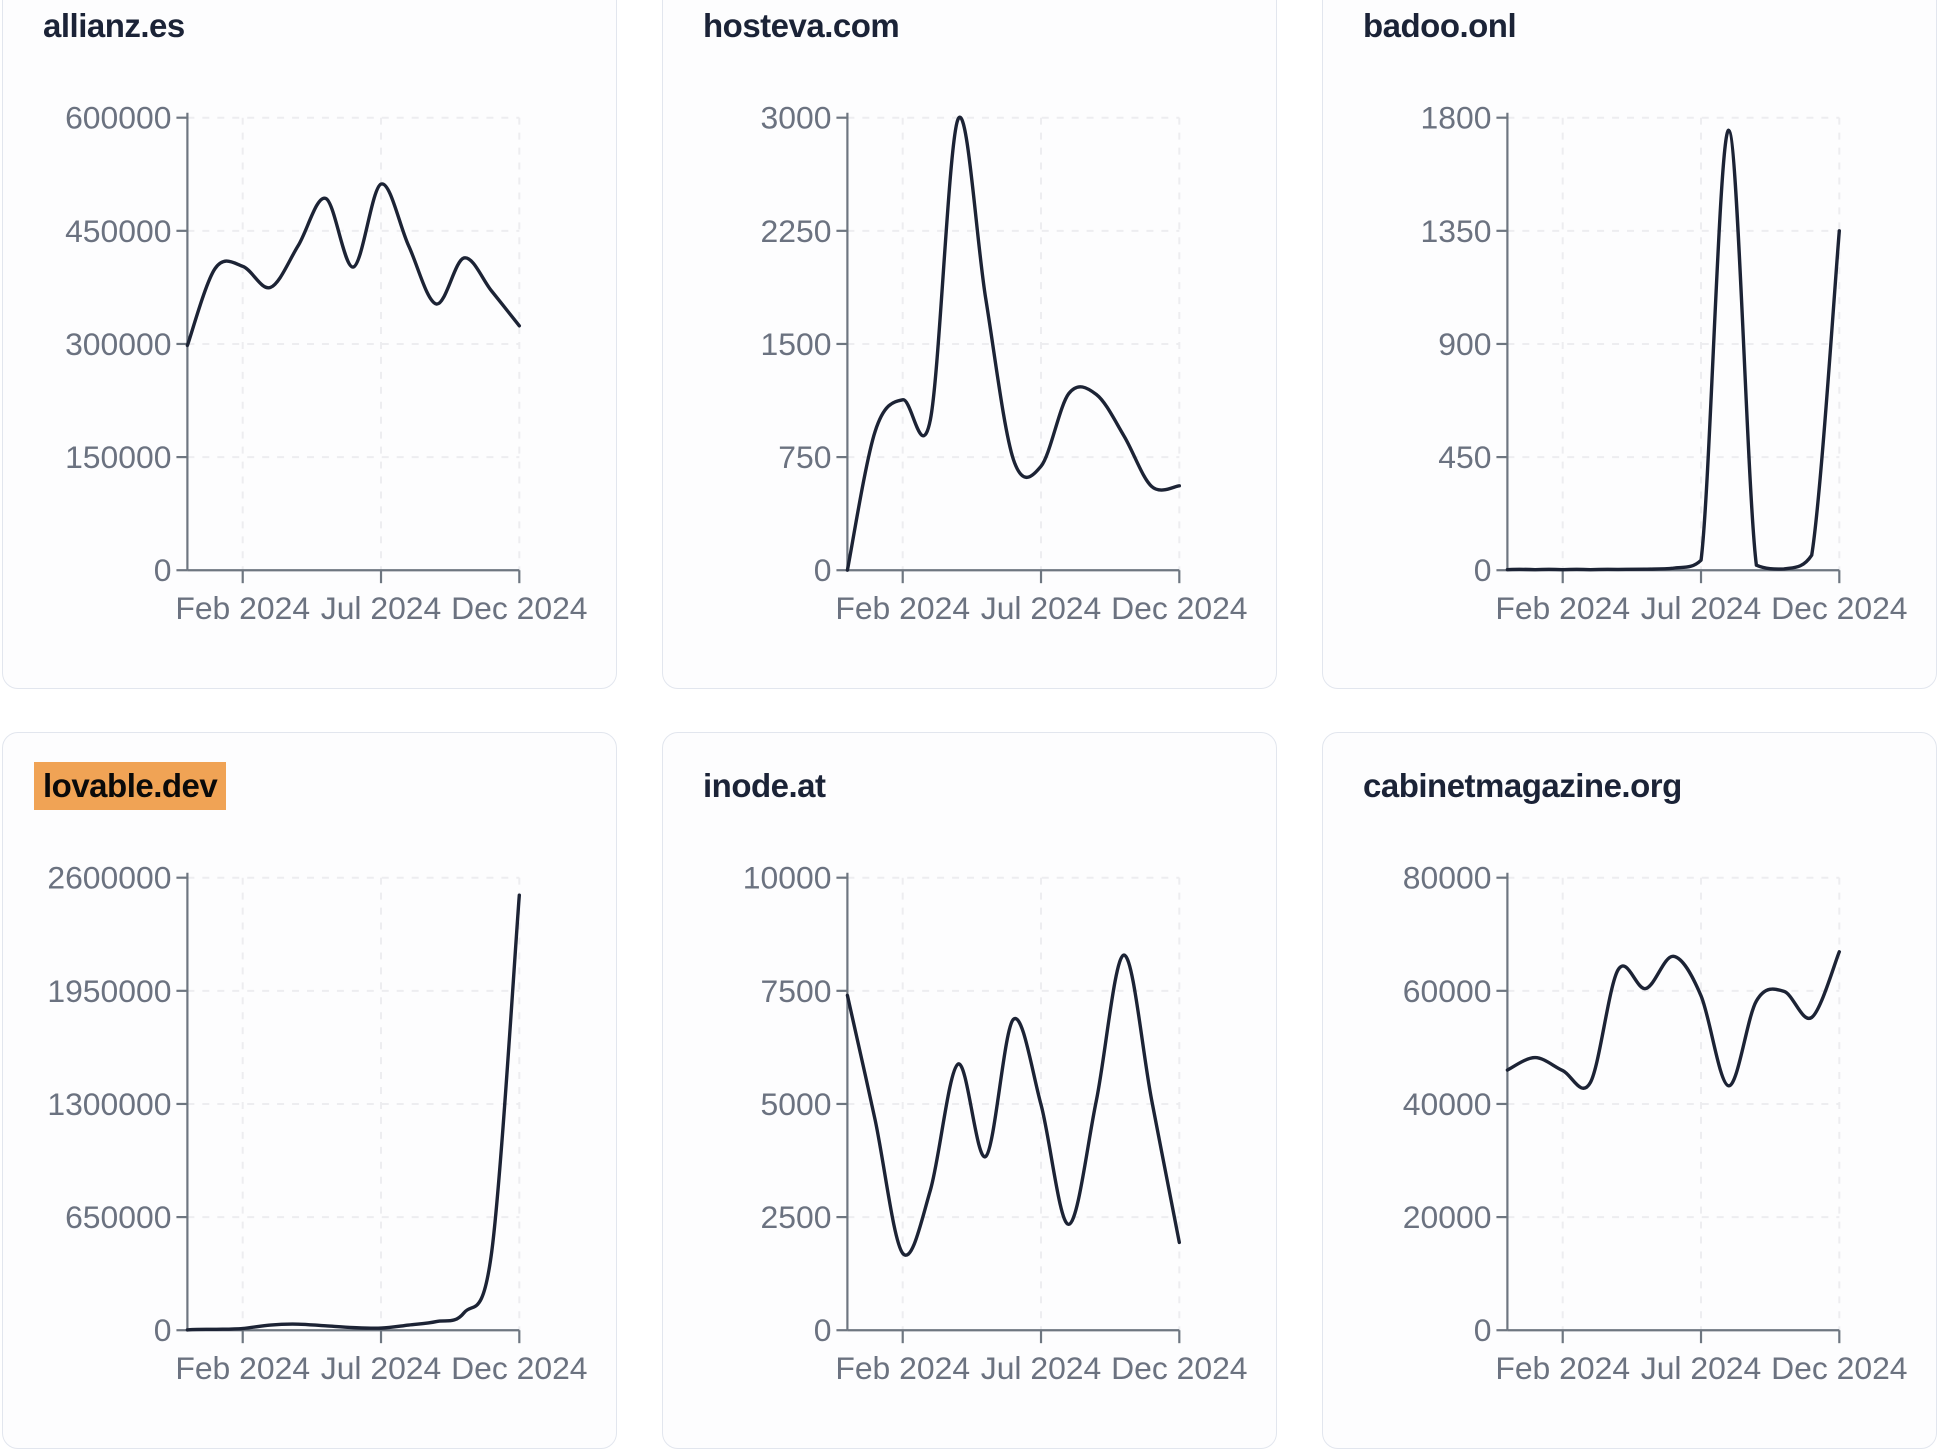 The width and height of the screenshot is (1940, 1452). I want to click on y-tick-label: 80000, so click(1447, 878).